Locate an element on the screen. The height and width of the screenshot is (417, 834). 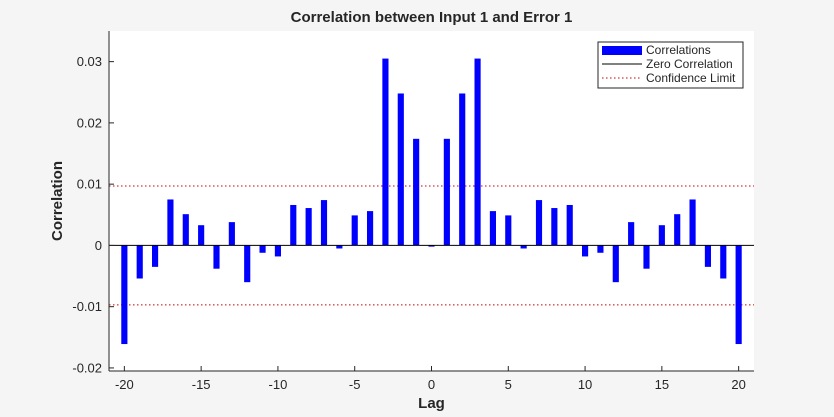
x-axis-title: Lag is located at coordinates (431, 403).